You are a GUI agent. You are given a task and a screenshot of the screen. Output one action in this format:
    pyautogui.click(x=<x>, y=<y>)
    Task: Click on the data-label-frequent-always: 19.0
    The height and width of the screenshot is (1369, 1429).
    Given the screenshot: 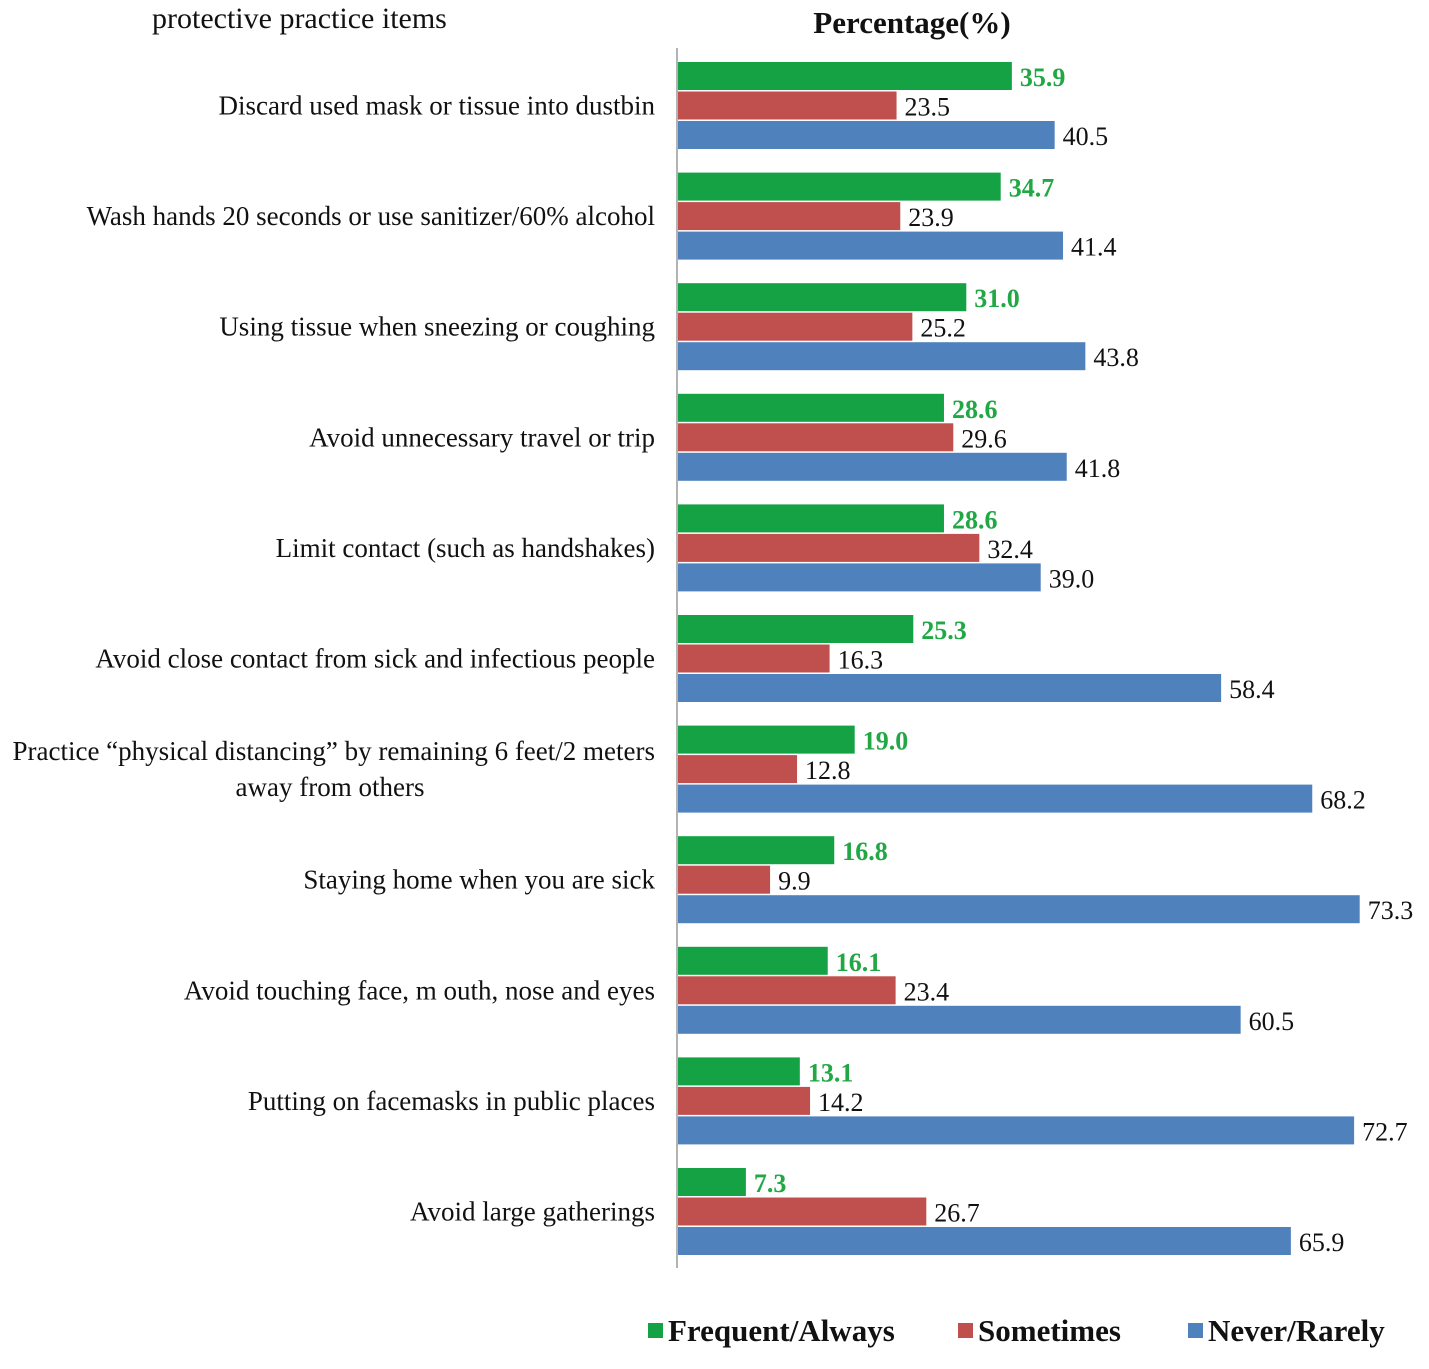 What is the action you would take?
    pyautogui.click(x=886, y=741)
    